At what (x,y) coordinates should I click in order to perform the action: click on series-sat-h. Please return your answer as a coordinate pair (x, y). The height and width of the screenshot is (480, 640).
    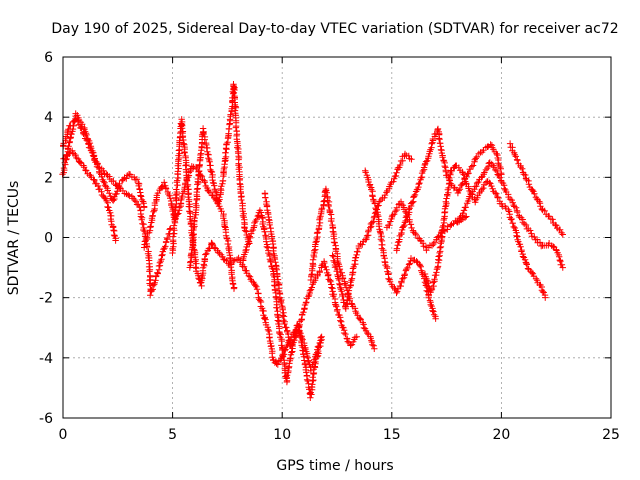
    Looking at the image, I should click on (282, 304).